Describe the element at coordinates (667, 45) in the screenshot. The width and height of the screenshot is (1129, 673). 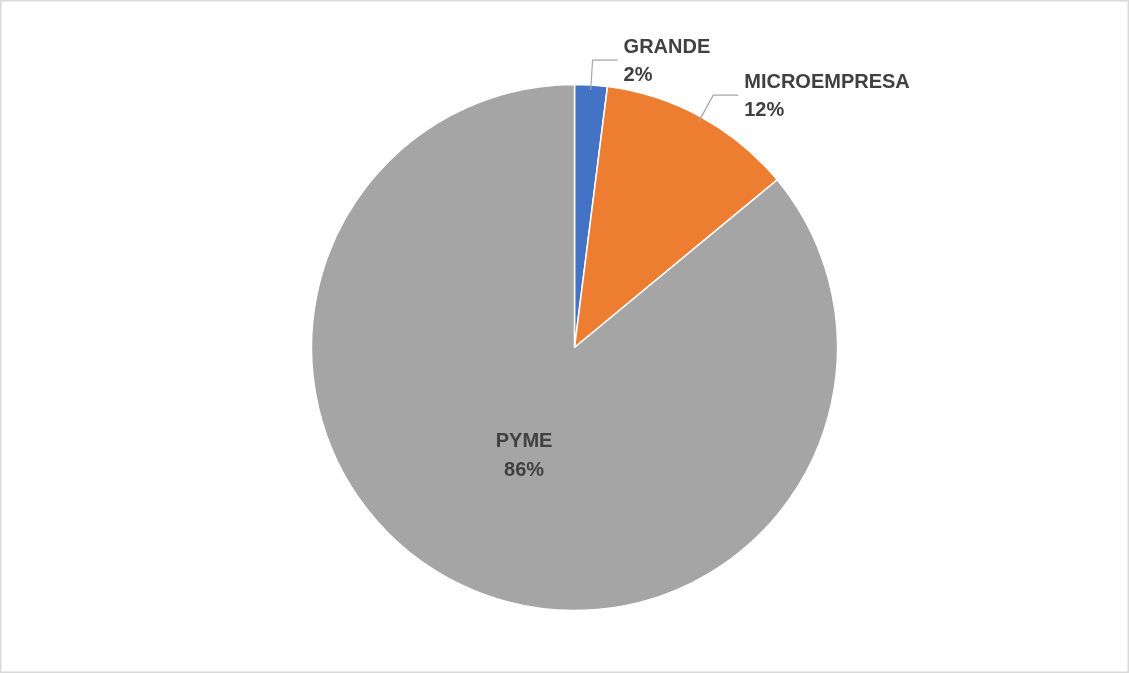
I see `slice-label: GRANDE` at that location.